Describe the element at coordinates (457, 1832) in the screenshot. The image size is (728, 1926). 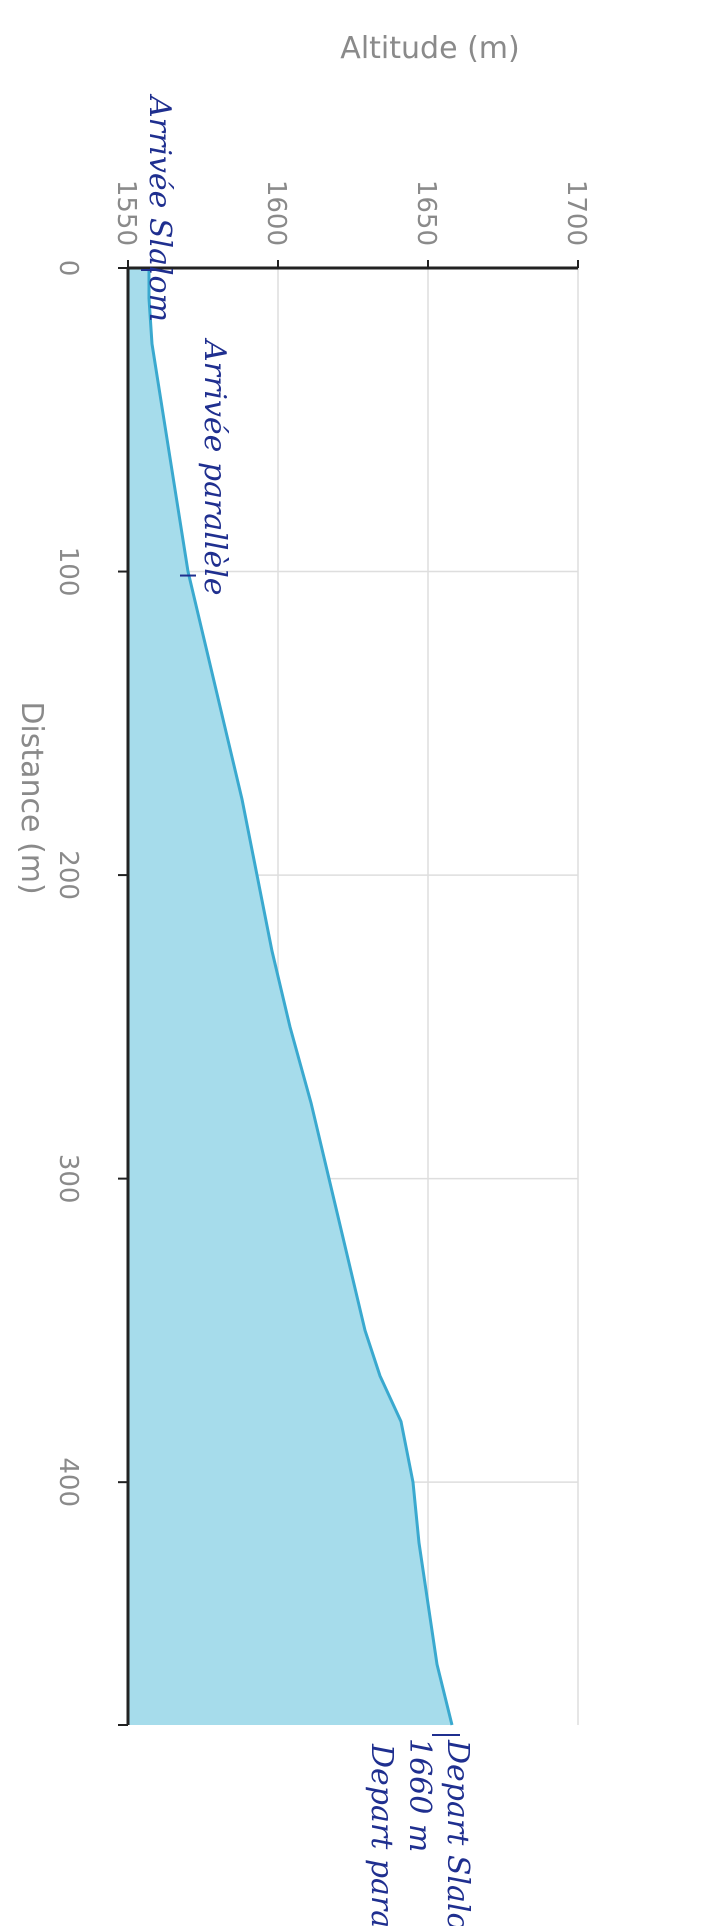
I see `annotation-depart-slalom: Depart Slalom` at that location.